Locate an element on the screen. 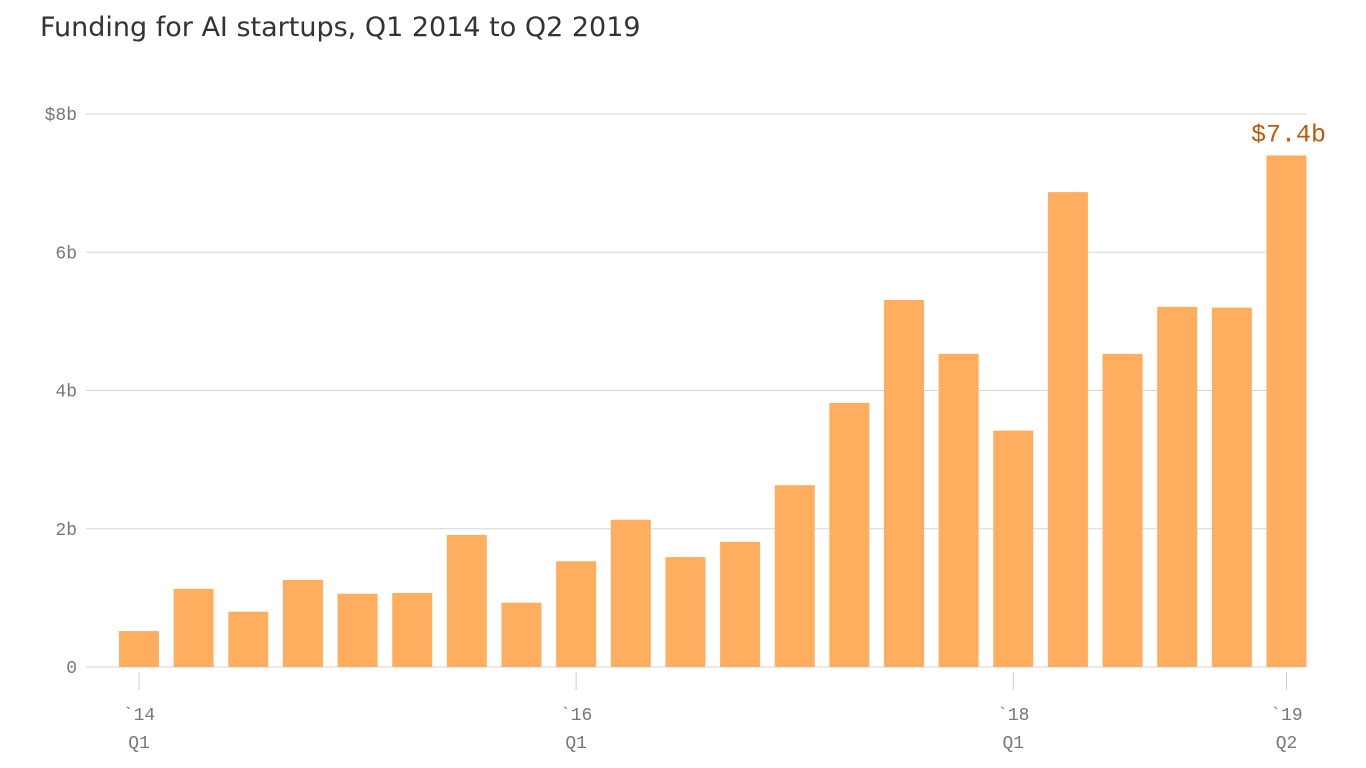 The image size is (1366, 768). y-tick-label: 4b is located at coordinates (66, 393).